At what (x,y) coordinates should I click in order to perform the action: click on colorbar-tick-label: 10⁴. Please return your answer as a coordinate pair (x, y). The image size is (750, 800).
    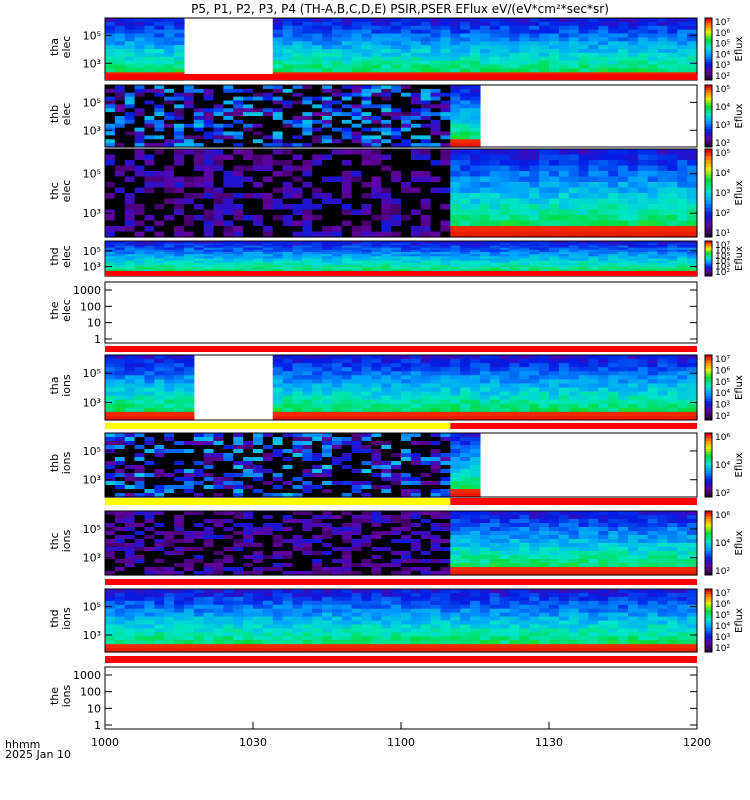
    Looking at the image, I should click on (722, 108).